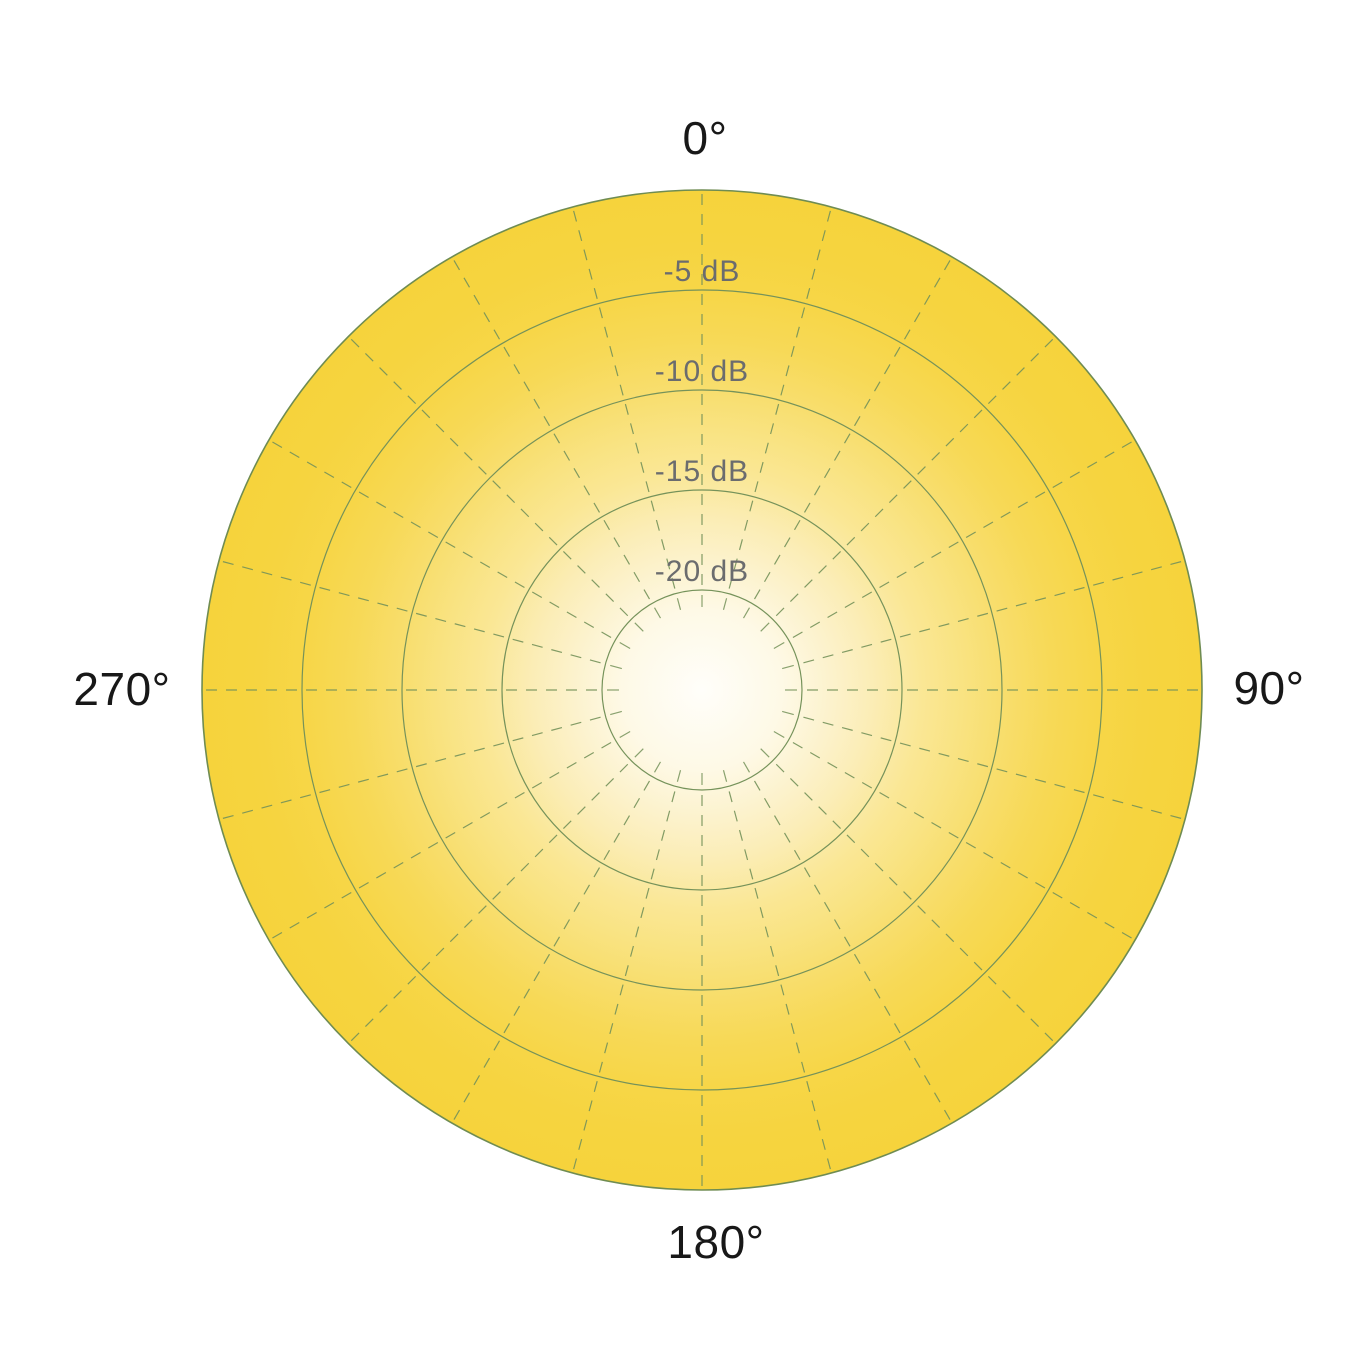 This screenshot has width=1366, height=1366. What do you see at coordinates (702, 471) in the screenshot?
I see `ring-label: -15 dB` at bounding box center [702, 471].